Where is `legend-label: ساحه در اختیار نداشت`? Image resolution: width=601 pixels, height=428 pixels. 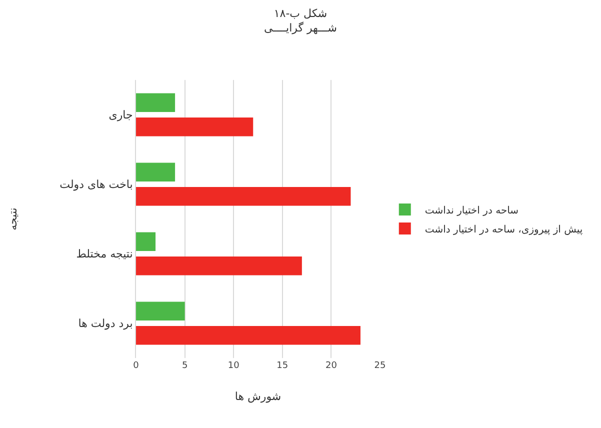
legend-label: ساحه در اختیار نداشت is located at coordinates (471, 210).